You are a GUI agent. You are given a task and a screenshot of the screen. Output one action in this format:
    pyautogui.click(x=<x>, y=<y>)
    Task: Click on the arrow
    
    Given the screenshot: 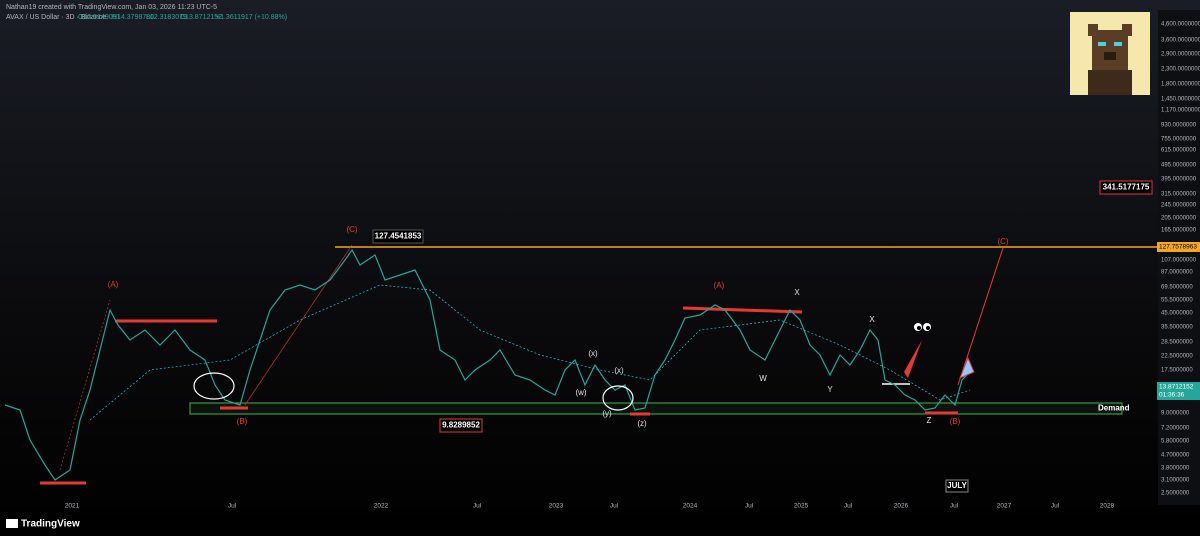 What is the action you would take?
    pyautogui.click(x=913, y=359)
    